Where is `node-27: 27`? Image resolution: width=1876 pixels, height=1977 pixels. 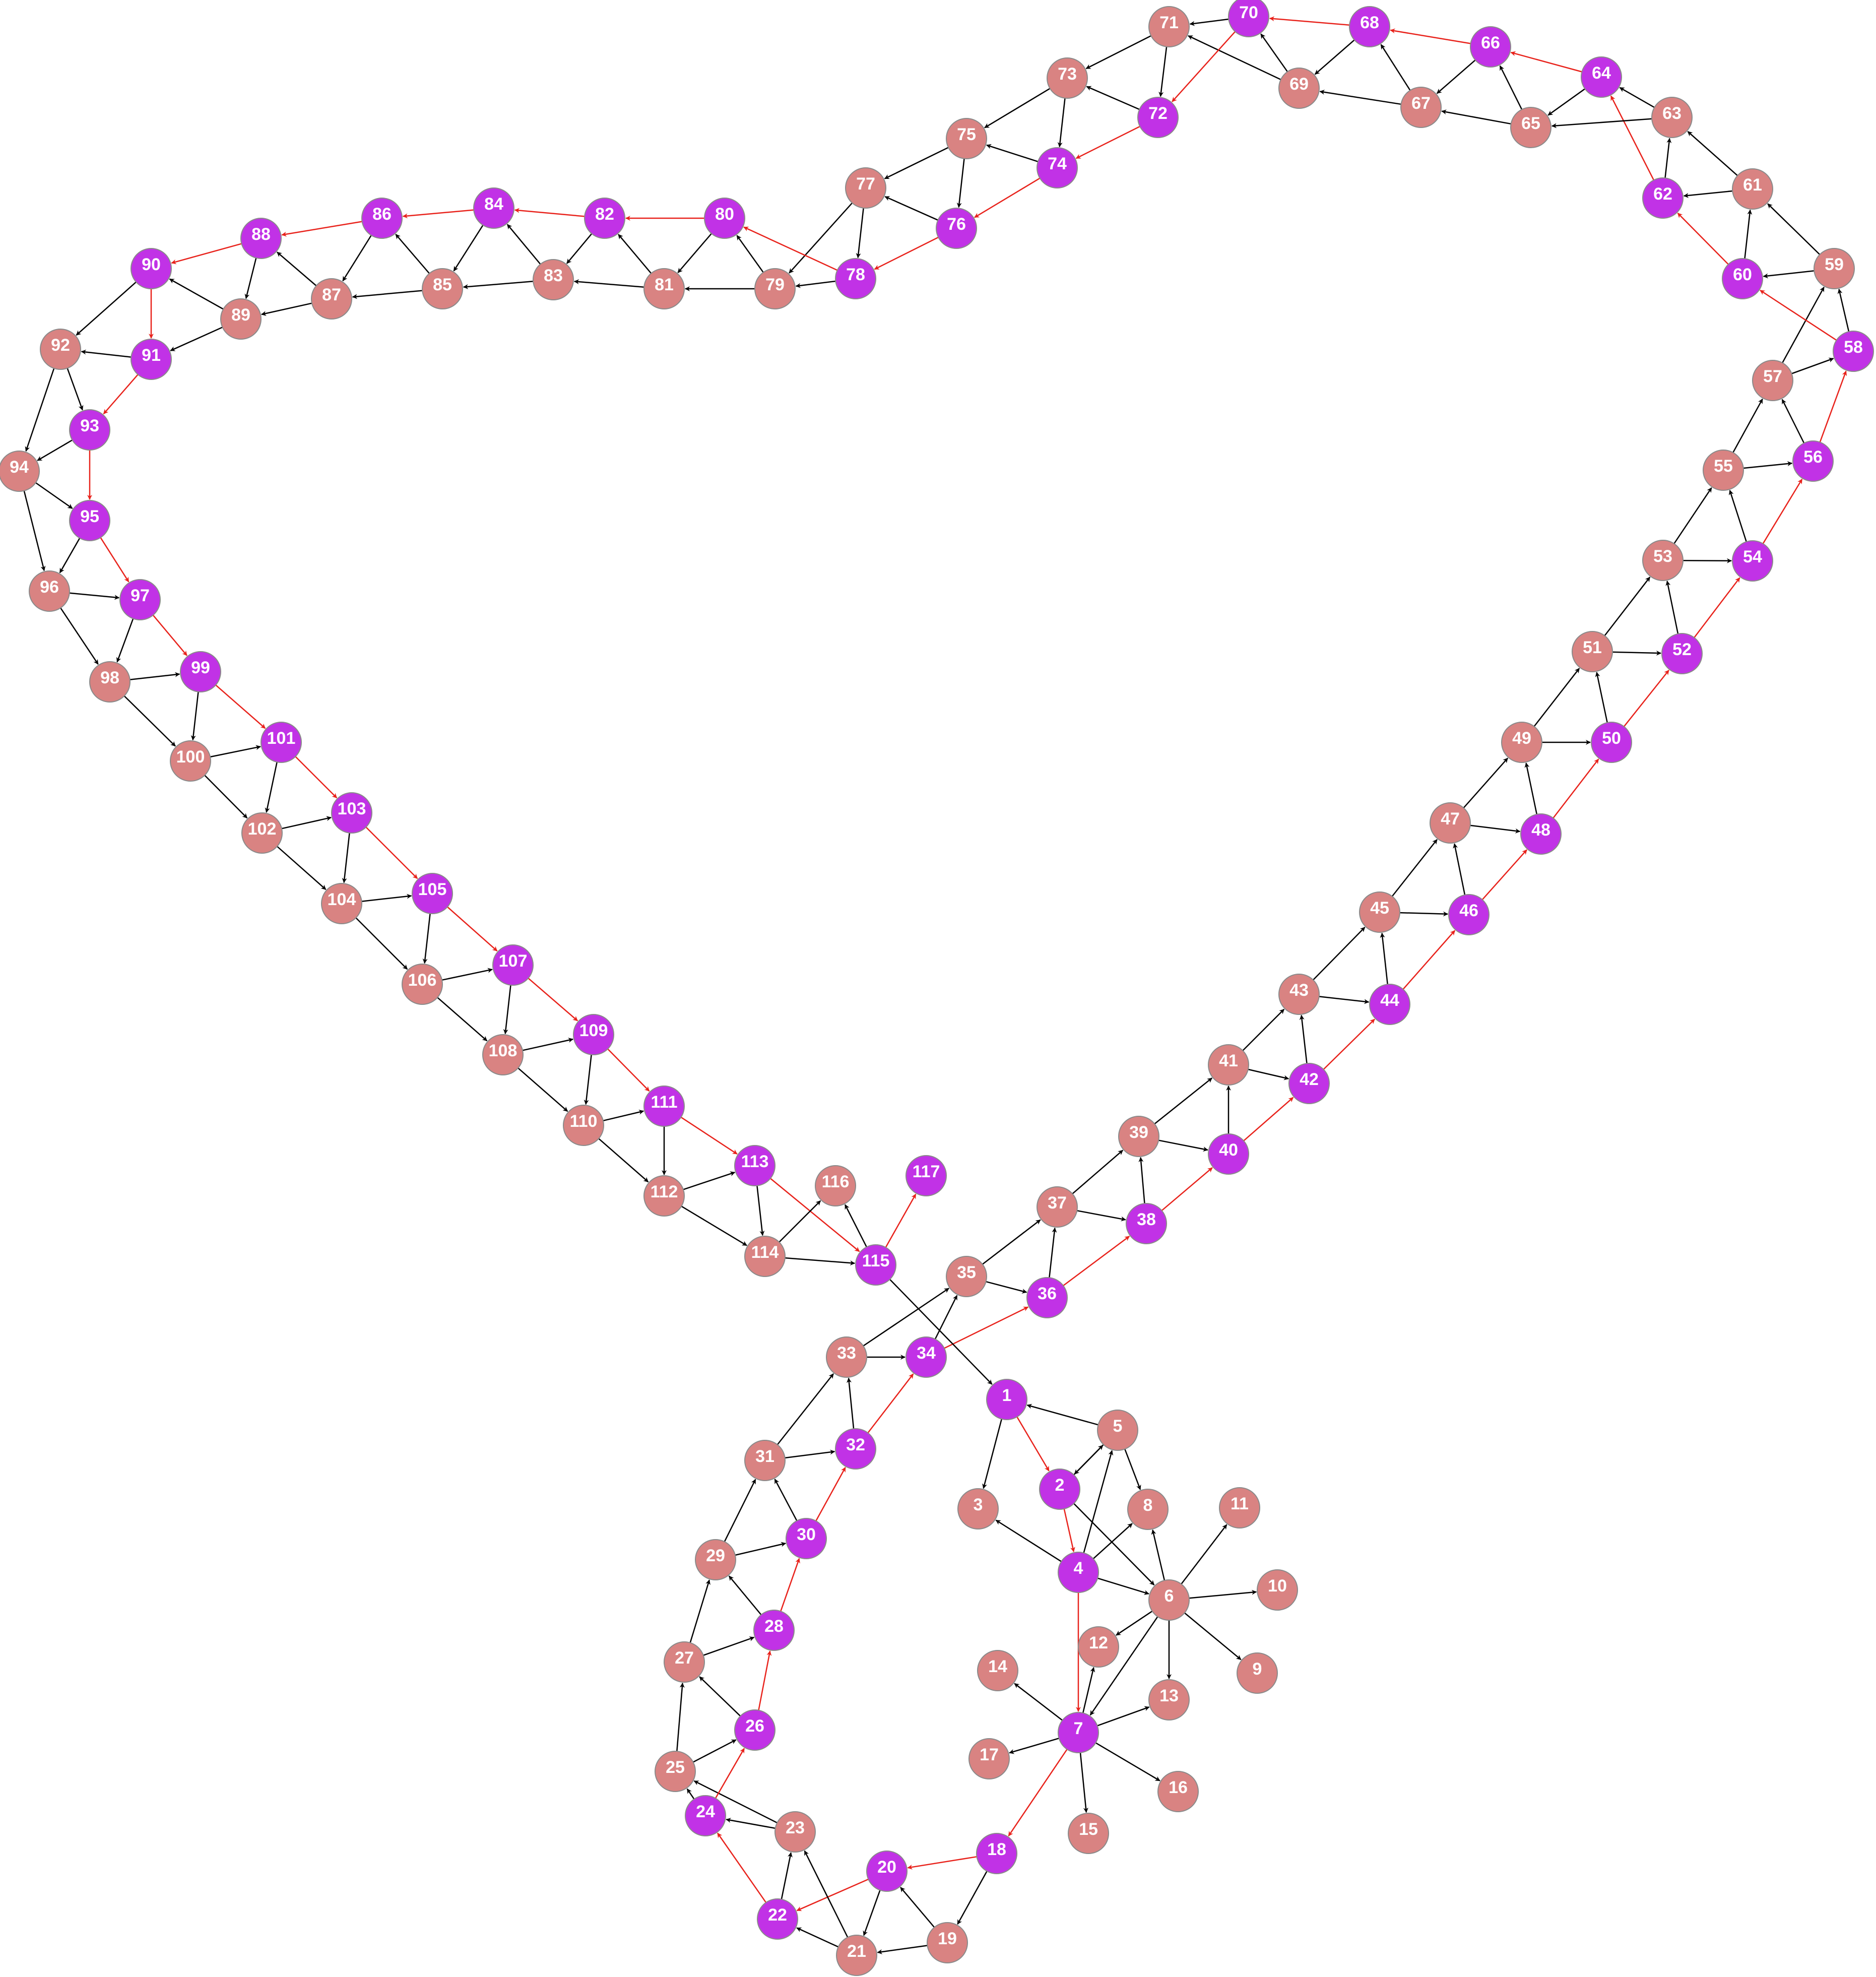
node-27: 27 is located at coordinates (684, 1662).